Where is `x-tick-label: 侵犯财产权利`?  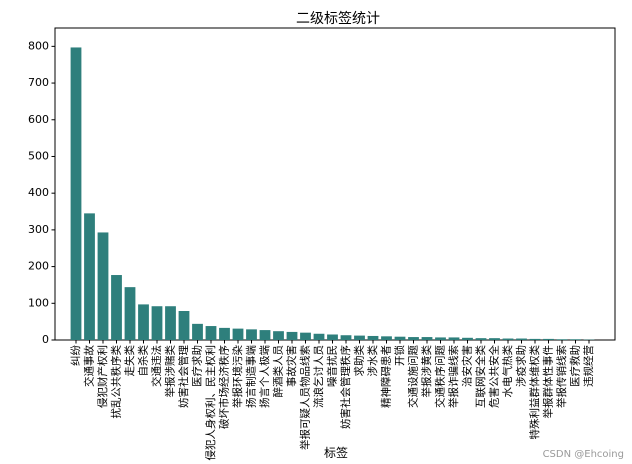 x-tick-label: 侵犯财产权利 is located at coordinates (102, 376).